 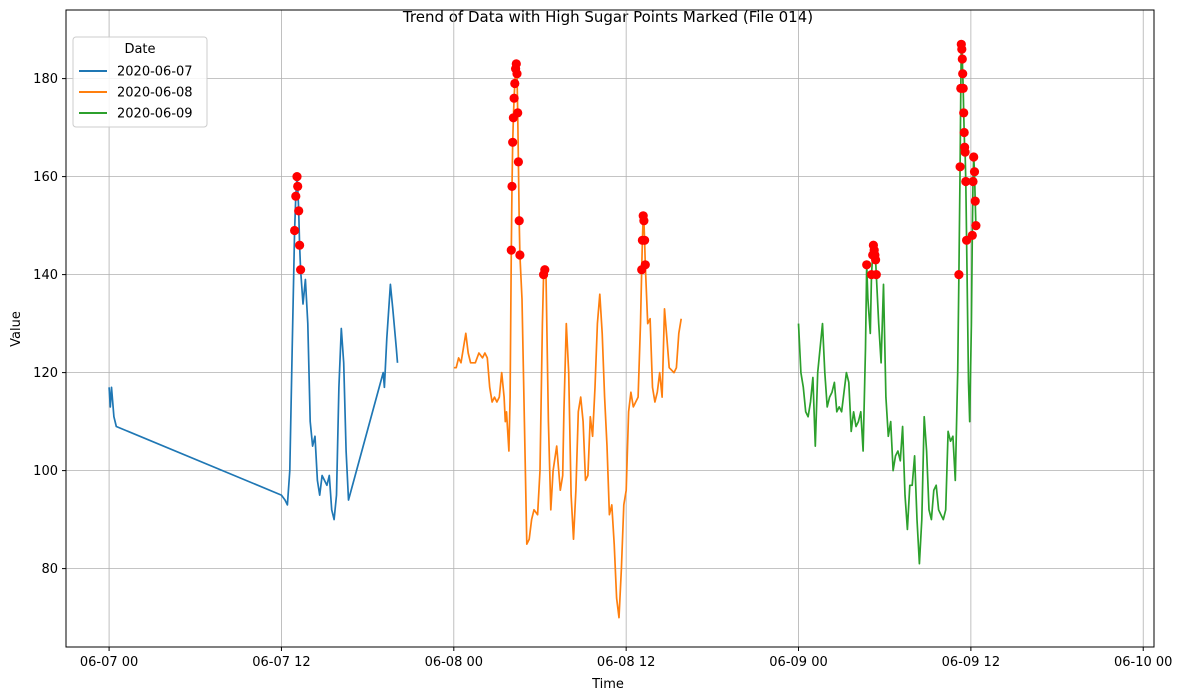 I want to click on x-tick-label: 06-07 00, so click(x=109, y=662).